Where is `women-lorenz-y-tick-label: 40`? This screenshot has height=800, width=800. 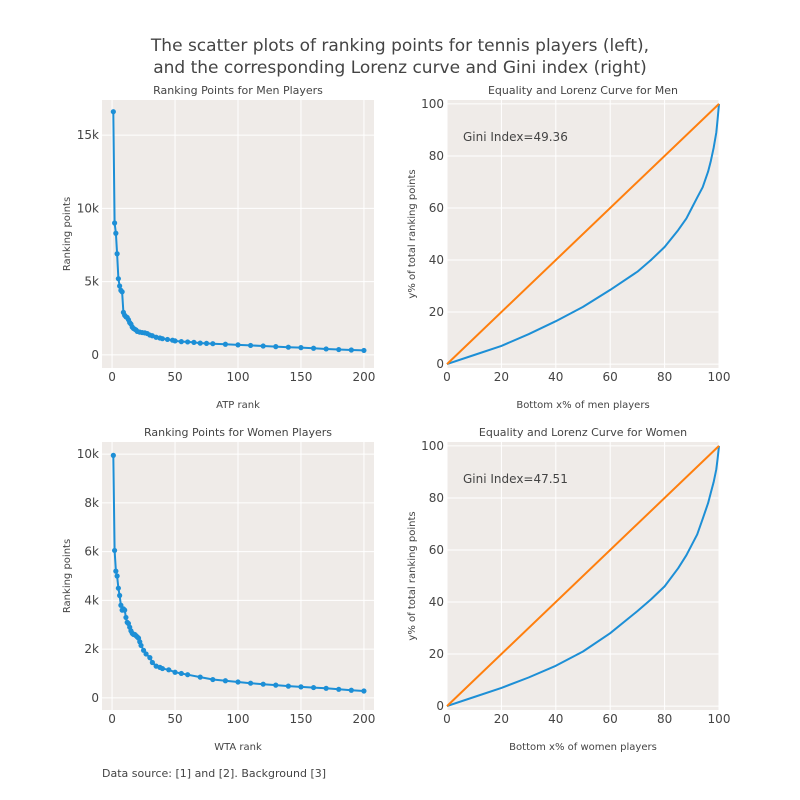
women-lorenz-y-tick-label: 40 is located at coordinates (436, 602).